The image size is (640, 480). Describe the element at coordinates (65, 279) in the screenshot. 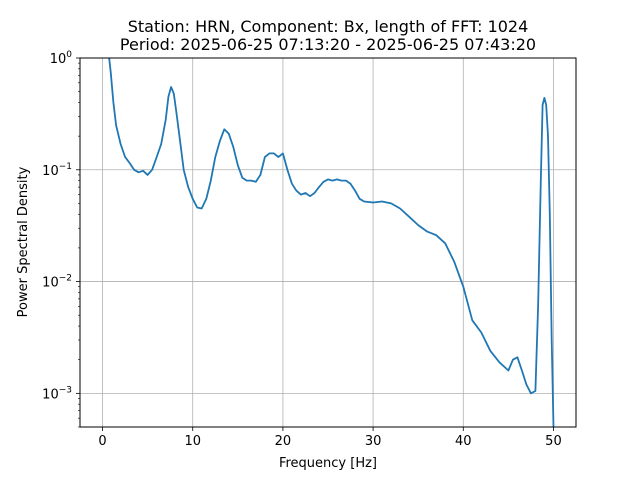

I see `y-tick-label-exponent: −2` at that location.